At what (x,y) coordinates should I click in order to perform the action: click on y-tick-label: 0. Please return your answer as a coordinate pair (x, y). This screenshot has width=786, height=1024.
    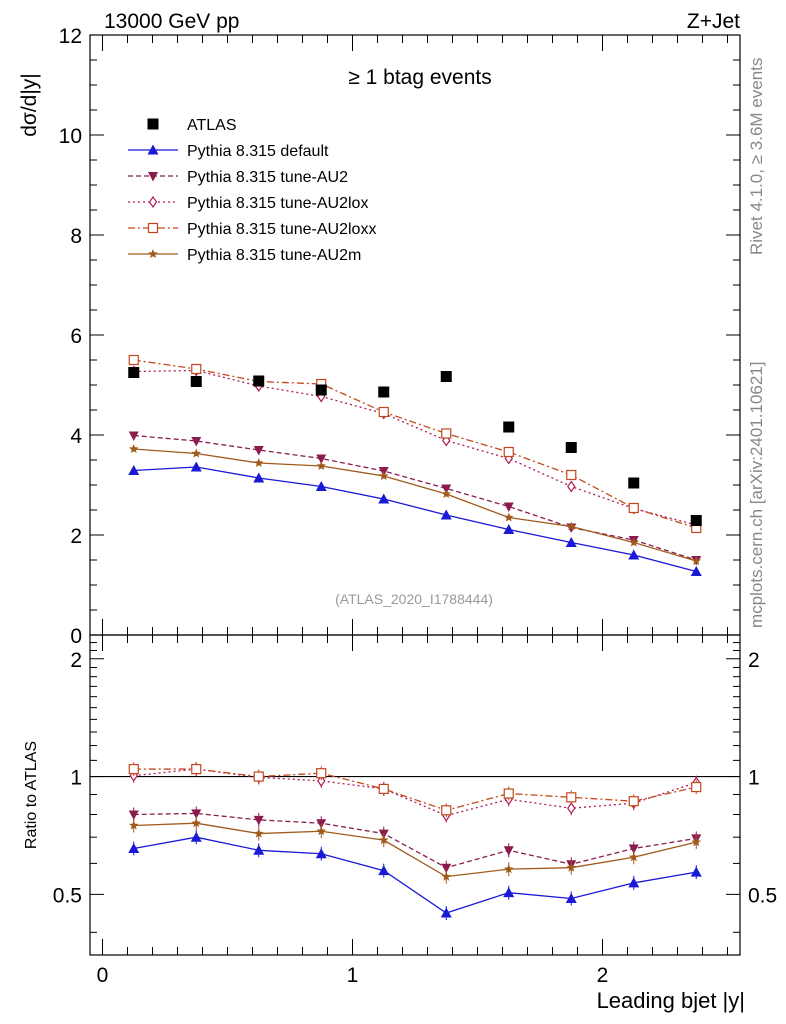
    Looking at the image, I should click on (76, 636).